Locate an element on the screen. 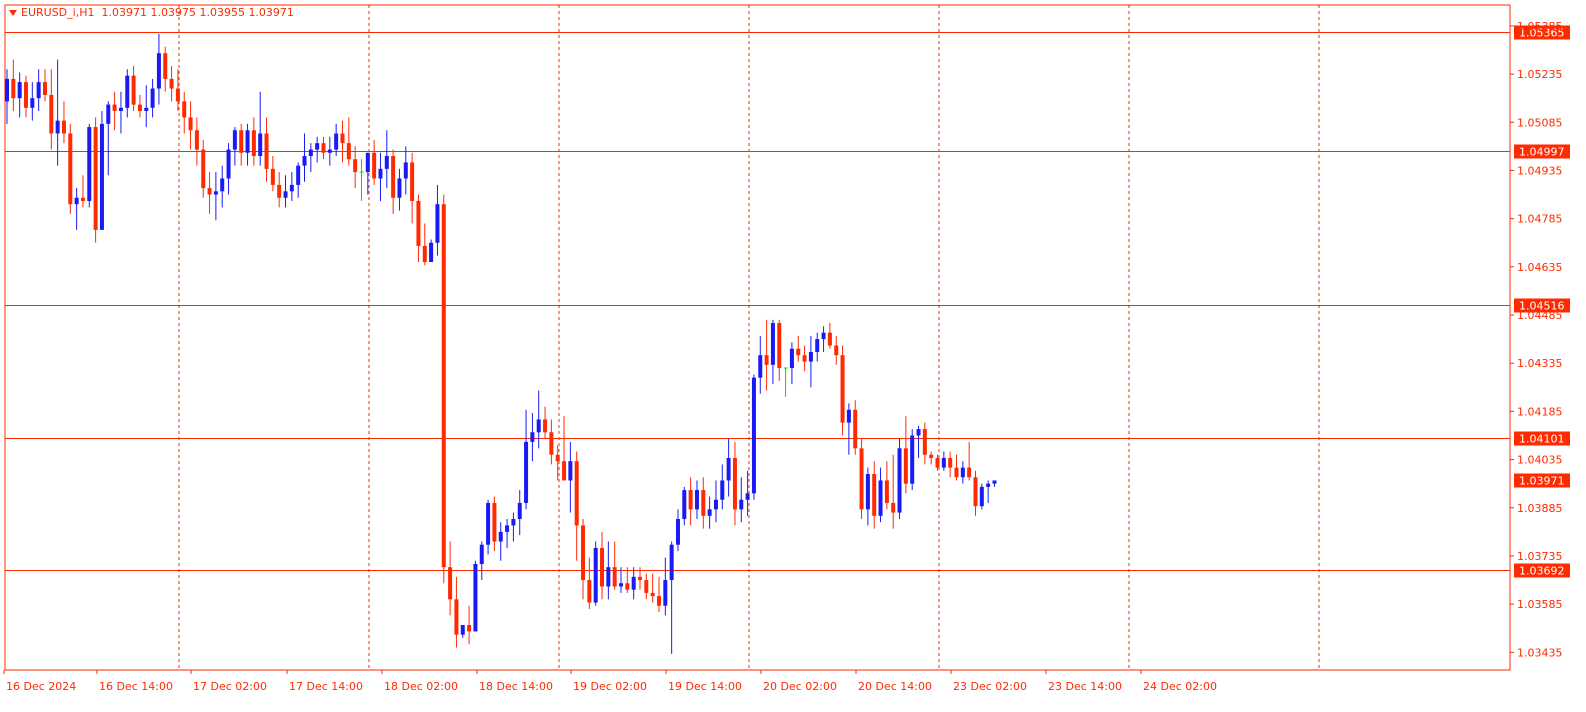 This screenshot has width=1586, height=712. price-tick-label: 1.05385 is located at coordinates (1540, 26).